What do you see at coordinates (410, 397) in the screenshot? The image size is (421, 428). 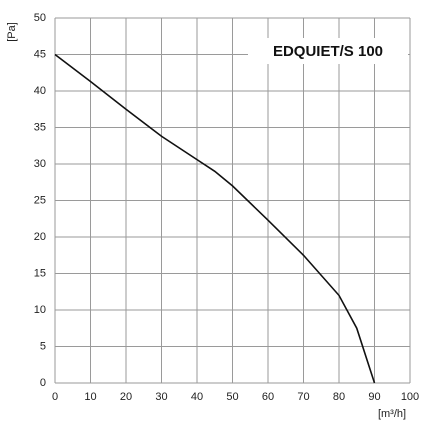 I see `x-tick-label: 100` at bounding box center [410, 397].